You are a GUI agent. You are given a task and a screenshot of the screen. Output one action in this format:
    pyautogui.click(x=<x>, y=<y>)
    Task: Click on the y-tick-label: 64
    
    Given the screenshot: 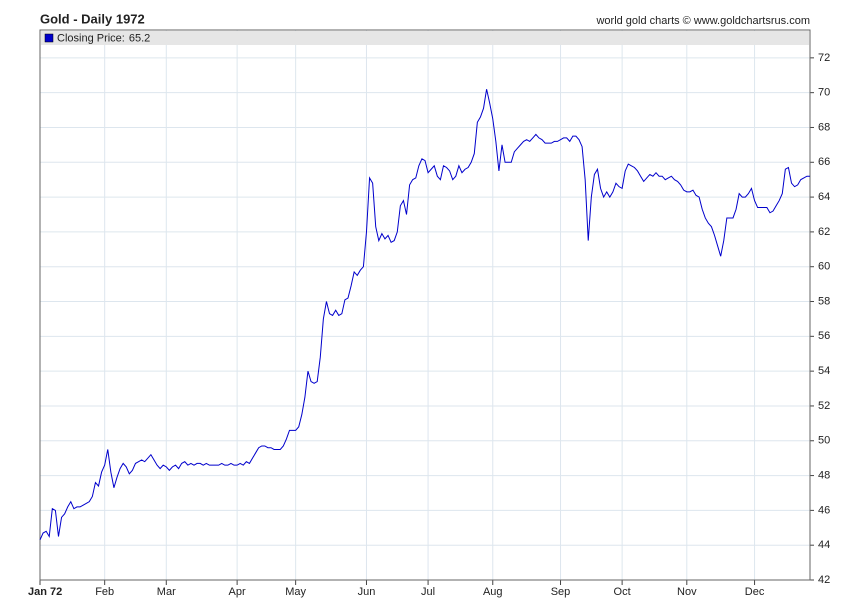 What is the action you would take?
    pyautogui.click(x=824, y=197)
    